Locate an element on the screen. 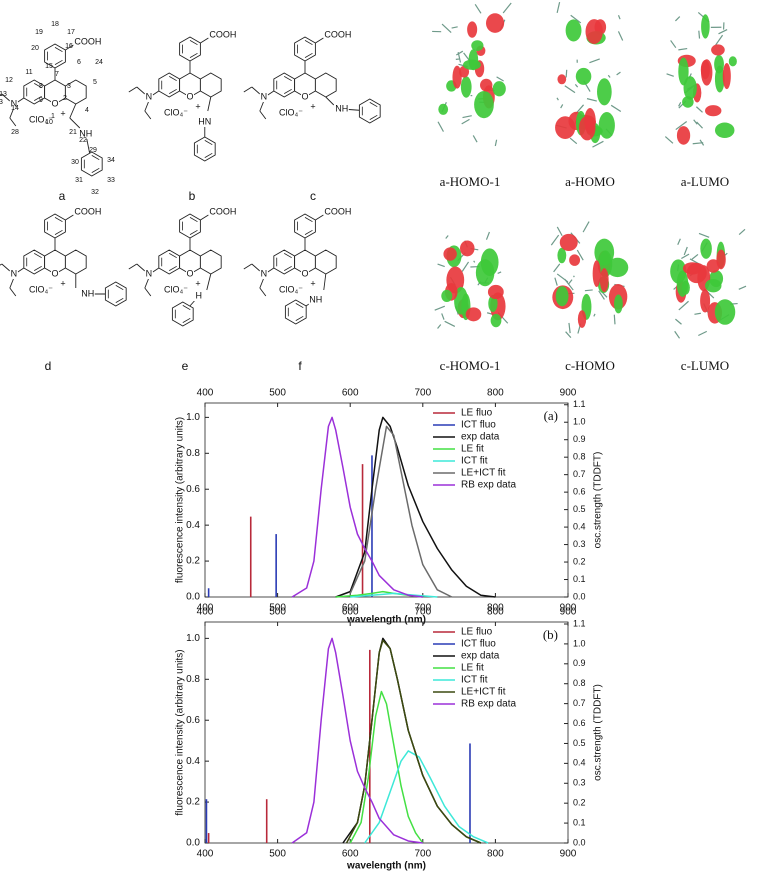 Image resolution: width=782 pixels, height=879 pixels. x-top-tick-label: 500 is located at coordinates (277, 393).